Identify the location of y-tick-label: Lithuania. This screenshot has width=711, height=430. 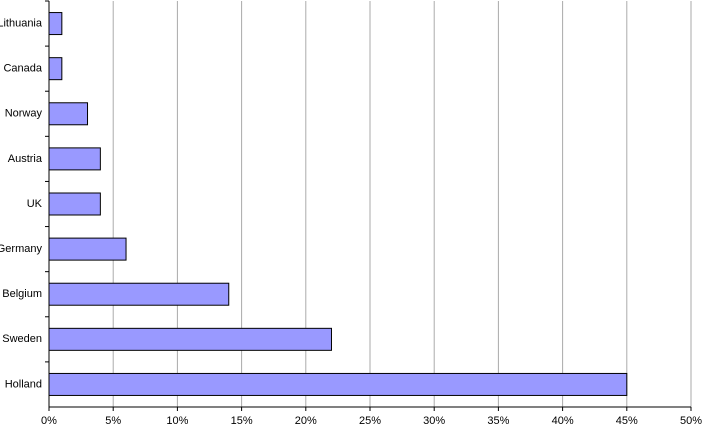
(21, 23).